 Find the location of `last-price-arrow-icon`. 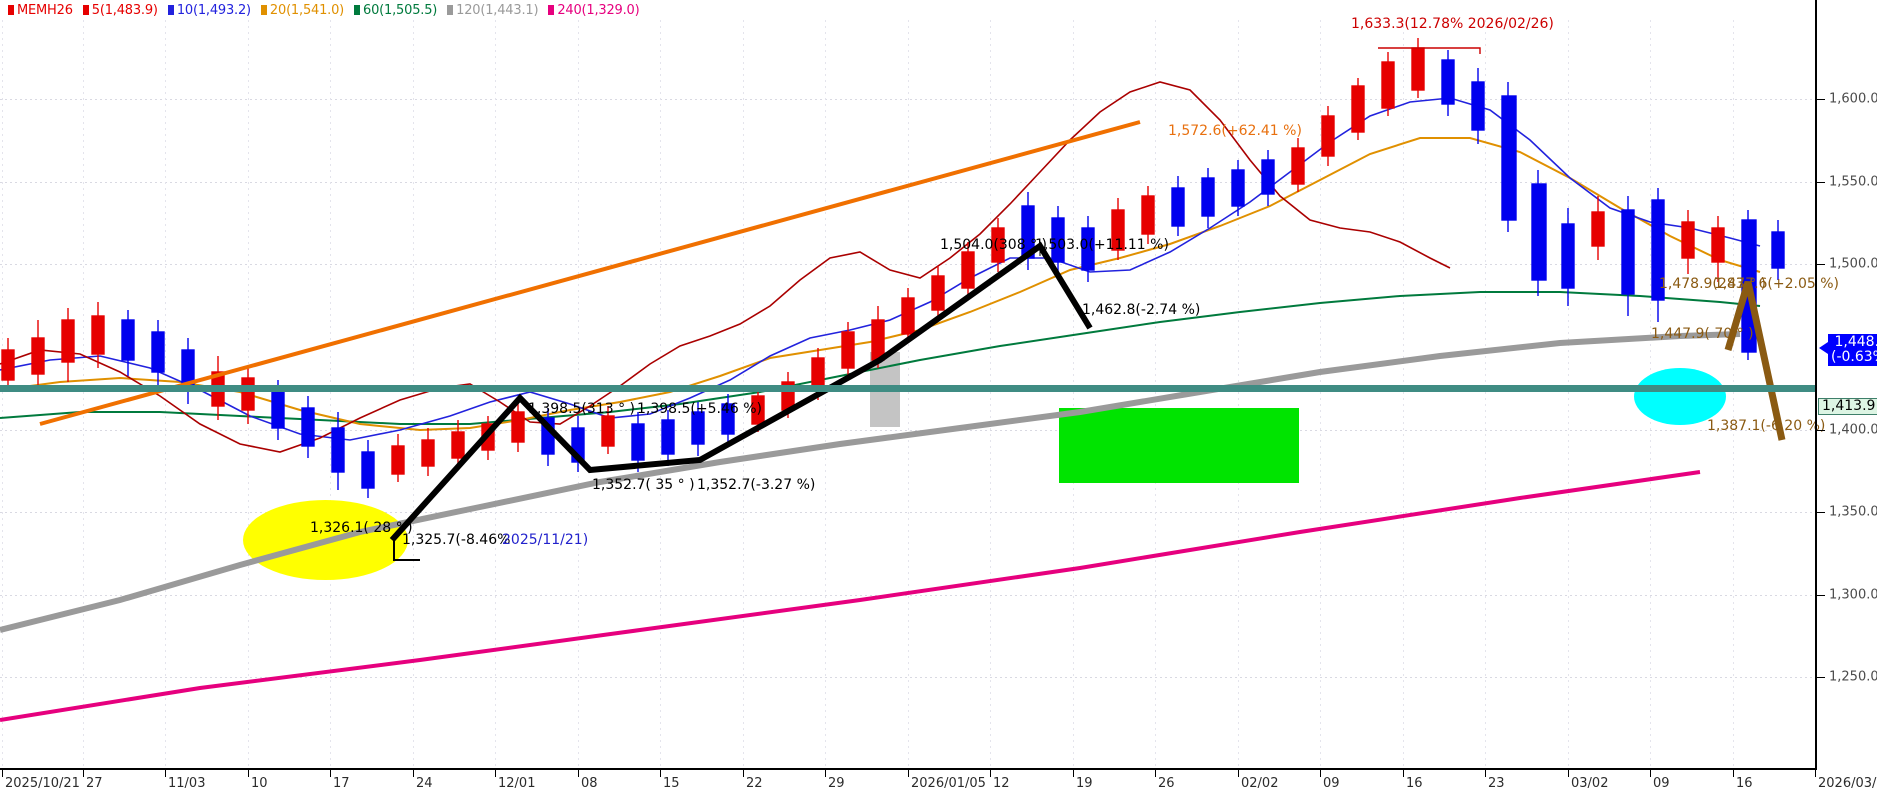

last-price-arrow-icon is located at coordinates (1823, 347).